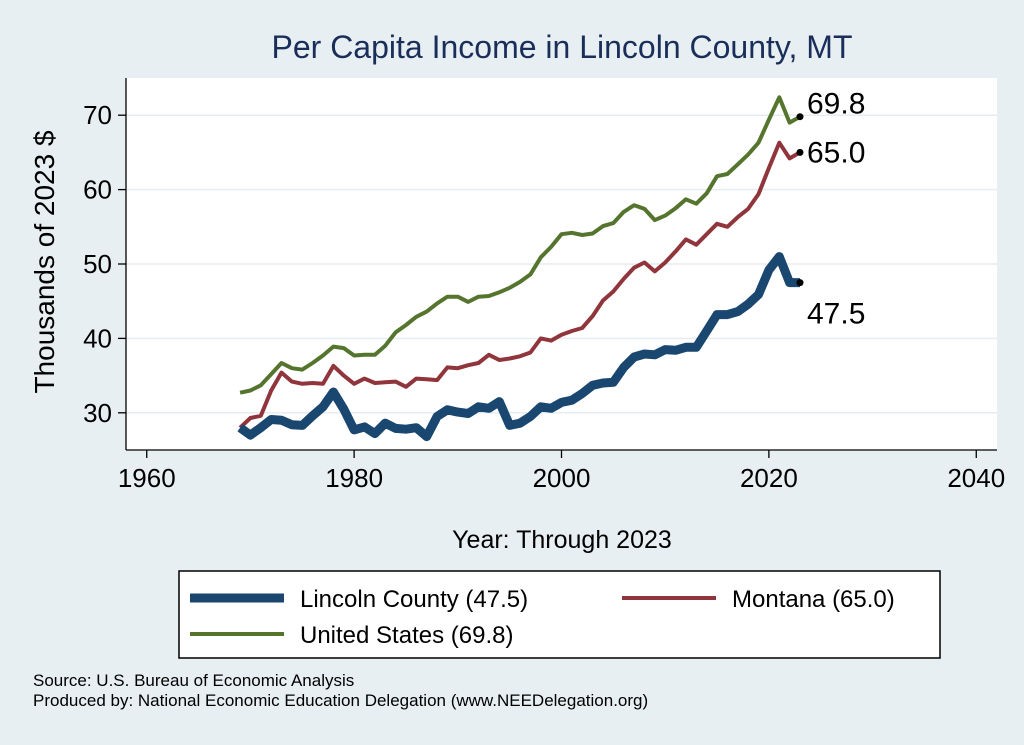 The image size is (1024, 745). Describe the element at coordinates (97, 190) in the screenshot. I see `y-tick-label: 60` at that location.